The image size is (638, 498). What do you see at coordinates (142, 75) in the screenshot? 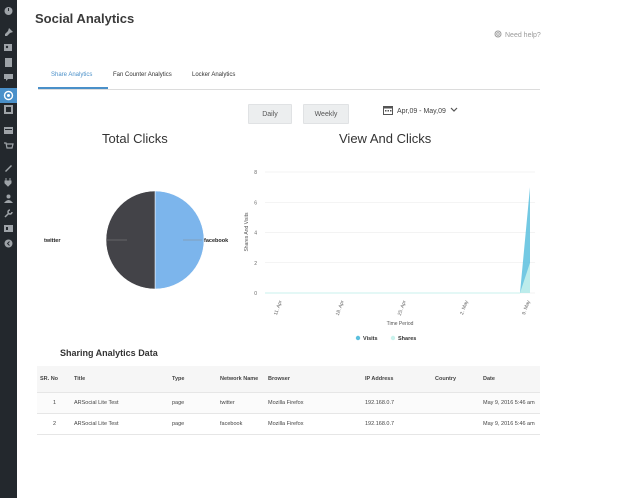
I see `tab-fan-counter-analytics: Fan Counter Analytics` at bounding box center [142, 75].